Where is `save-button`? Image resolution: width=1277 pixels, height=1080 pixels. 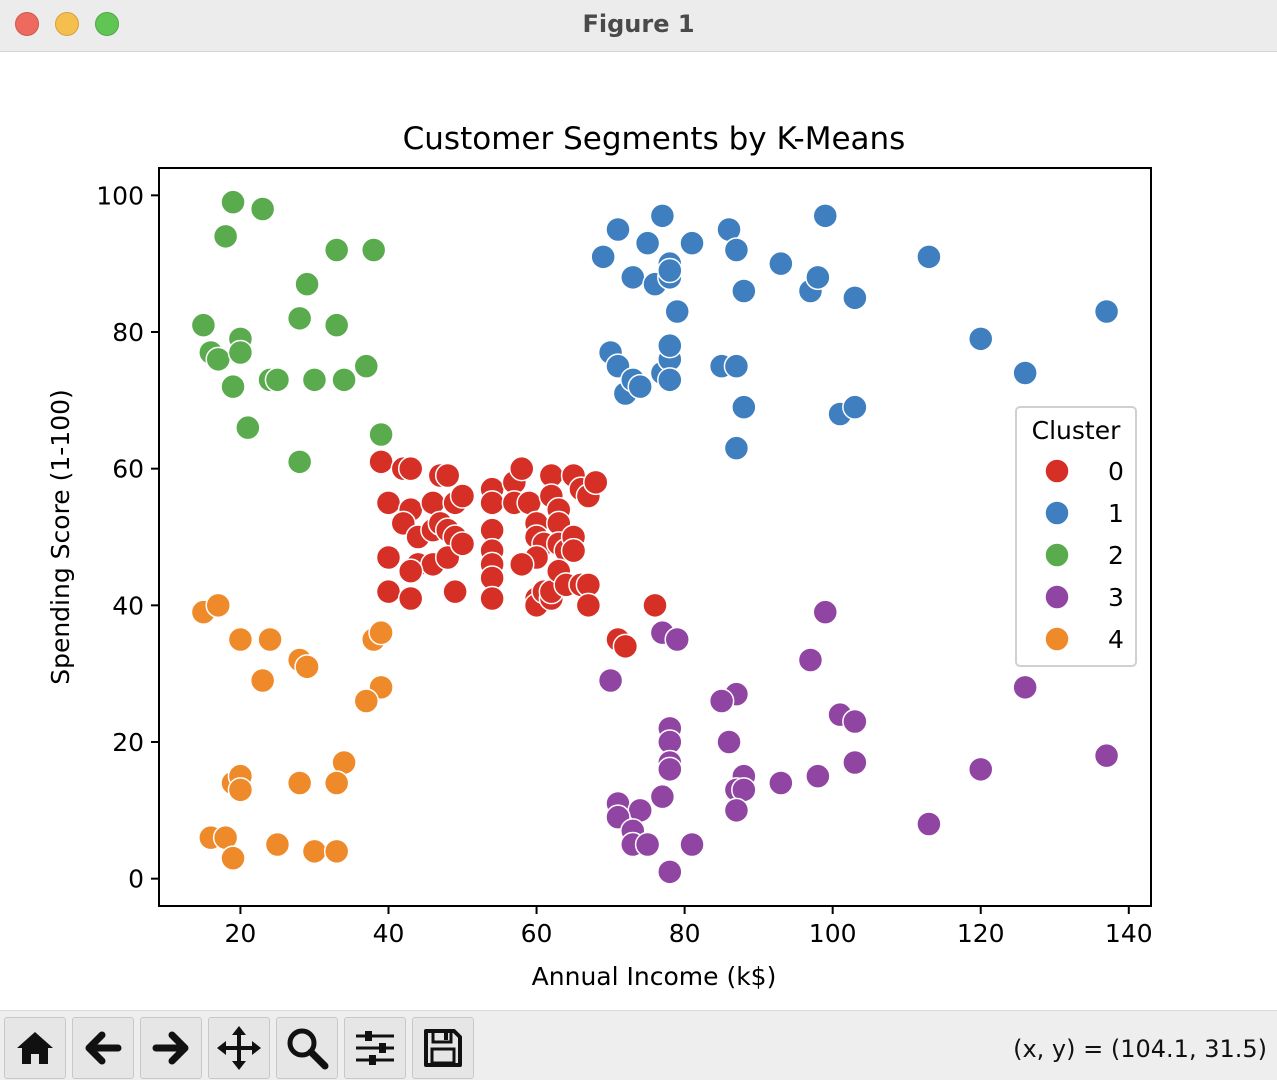 save-button is located at coordinates (443, 1048).